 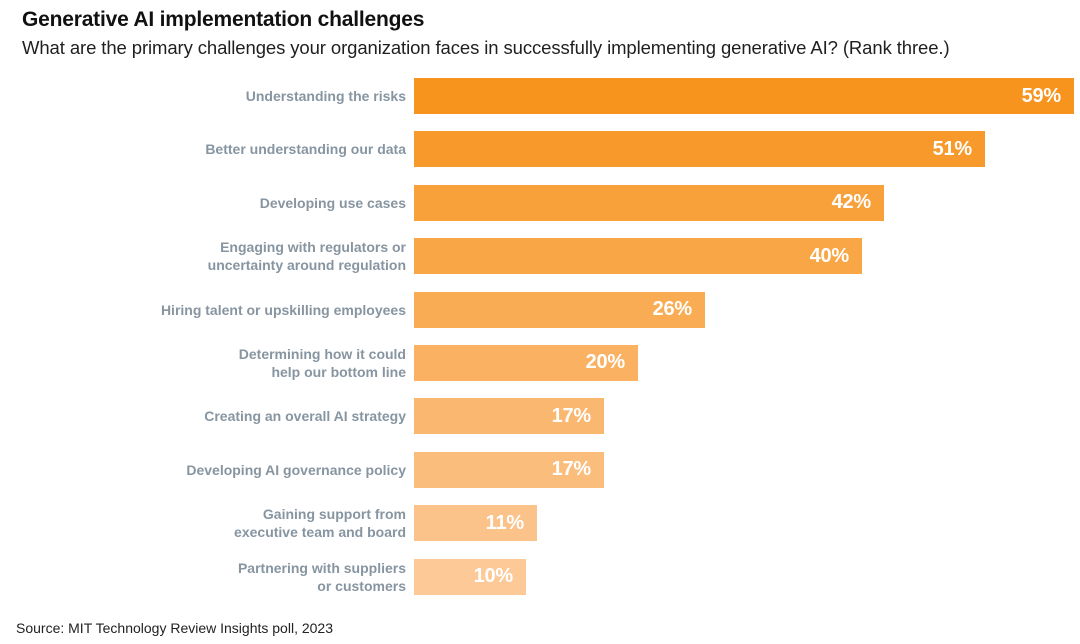 What do you see at coordinates (305, 149) in the screenshot?
I see `category-label-line: Better understanding our data` at bounding box center [305, 149].